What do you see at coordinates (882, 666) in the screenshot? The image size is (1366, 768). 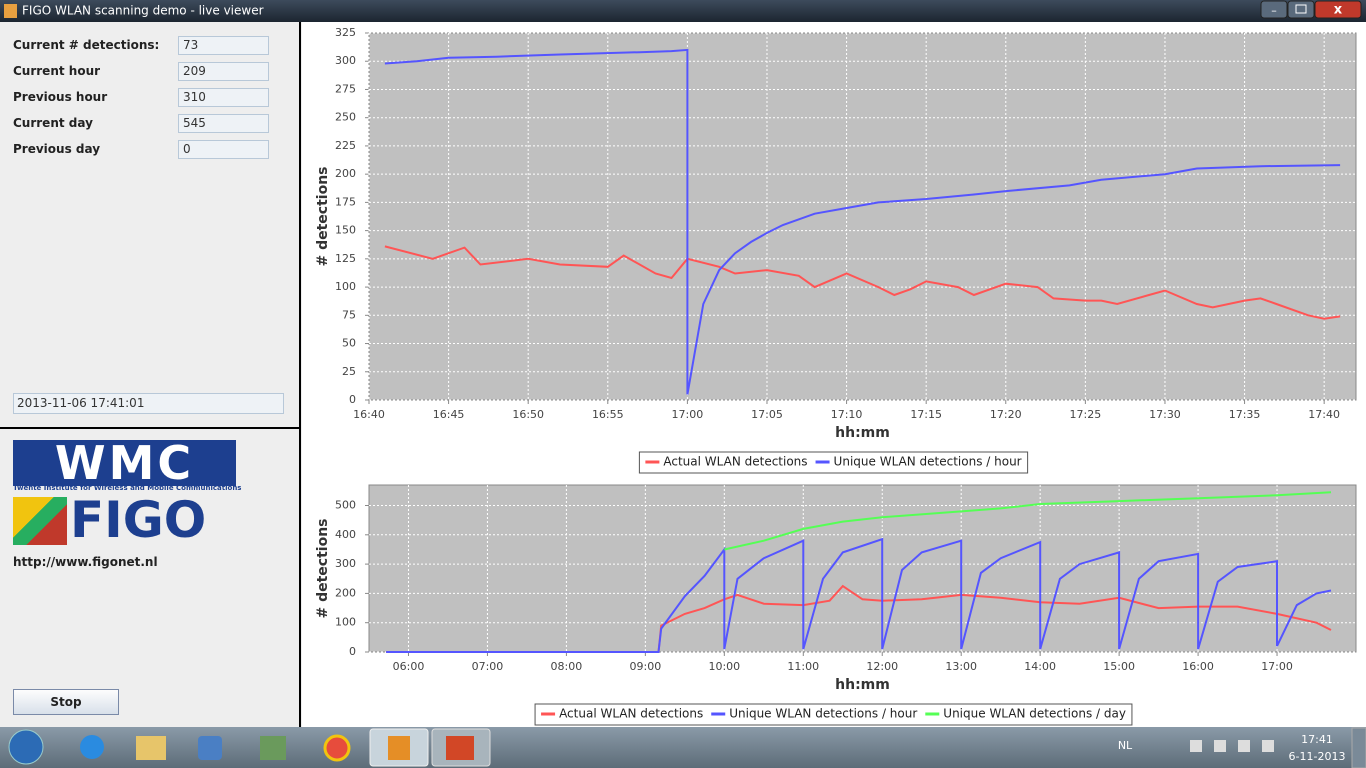 I see `x-tick-label: 12:00` at bounding box center [882, 666].